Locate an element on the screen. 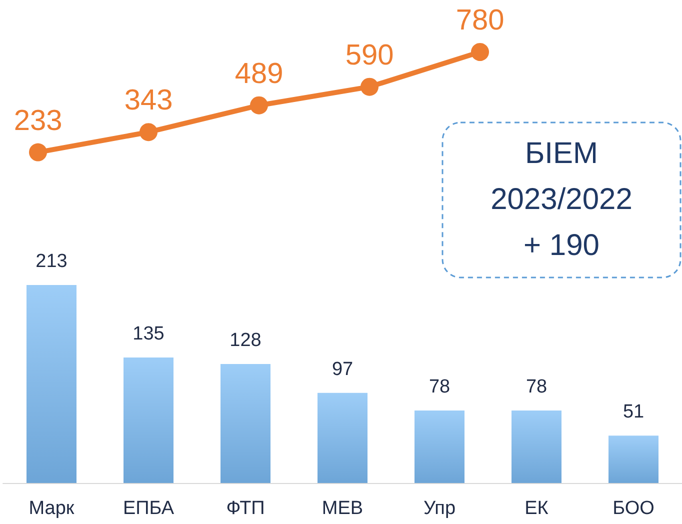  data-label: 489 is located at coordinates (259, 74).